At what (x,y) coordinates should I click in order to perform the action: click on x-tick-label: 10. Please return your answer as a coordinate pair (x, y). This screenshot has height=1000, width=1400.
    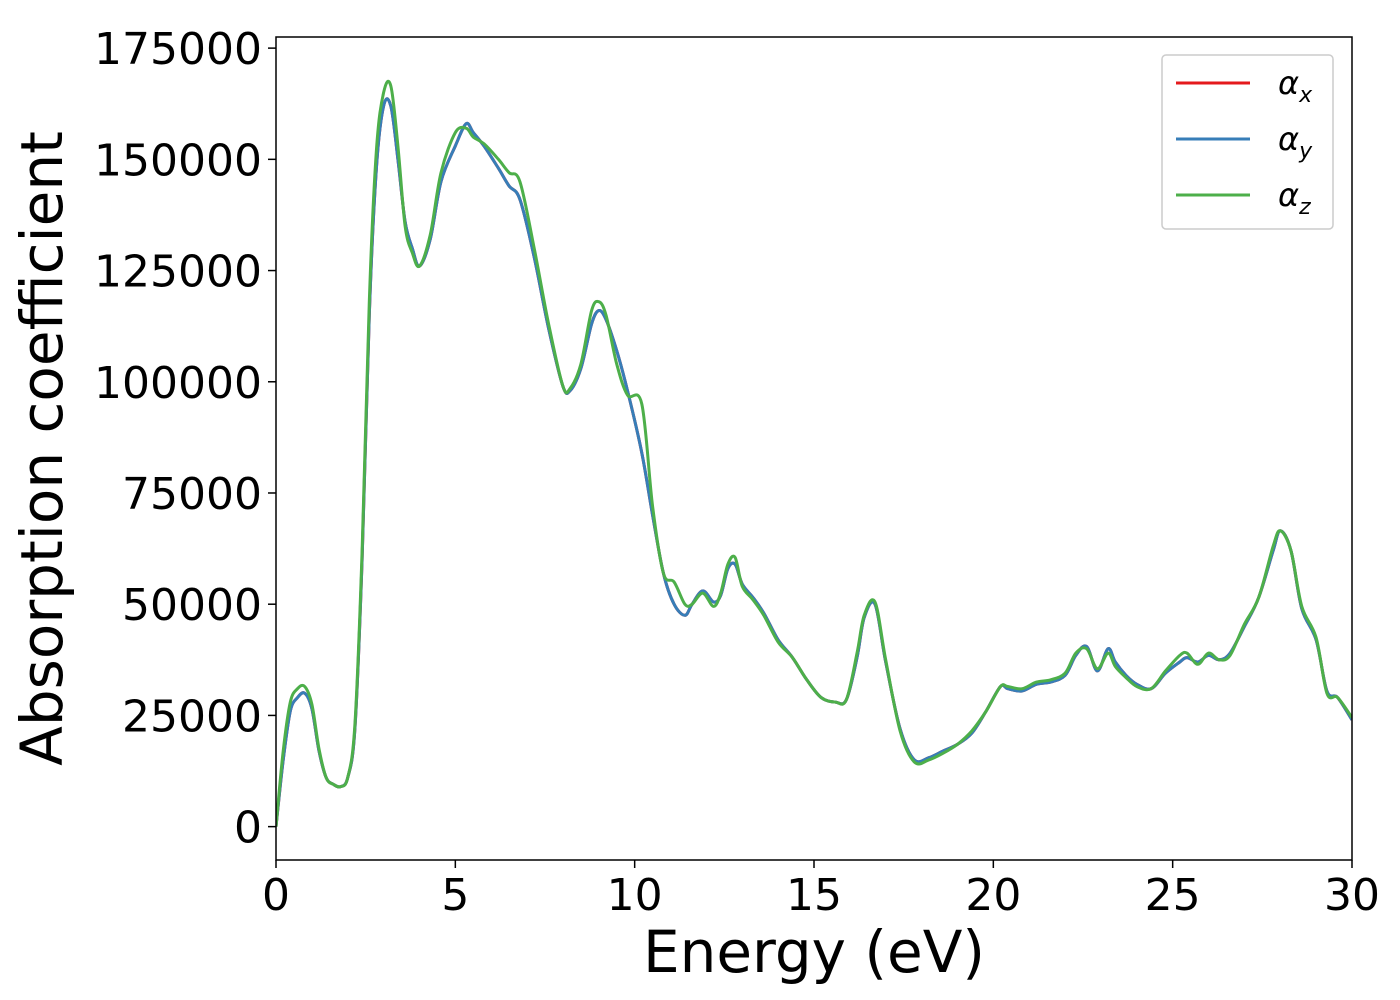
    Looking at the image, I should click on (635, 895).